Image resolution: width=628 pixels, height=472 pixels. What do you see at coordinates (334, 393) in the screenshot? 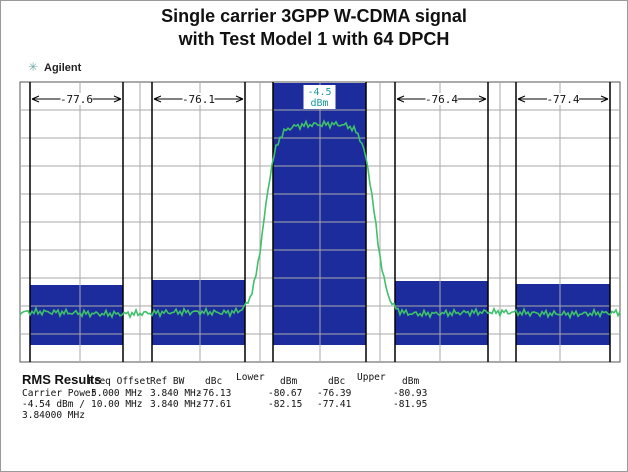
I see `result-cell: -76.39` at bounding box center [334, 393].